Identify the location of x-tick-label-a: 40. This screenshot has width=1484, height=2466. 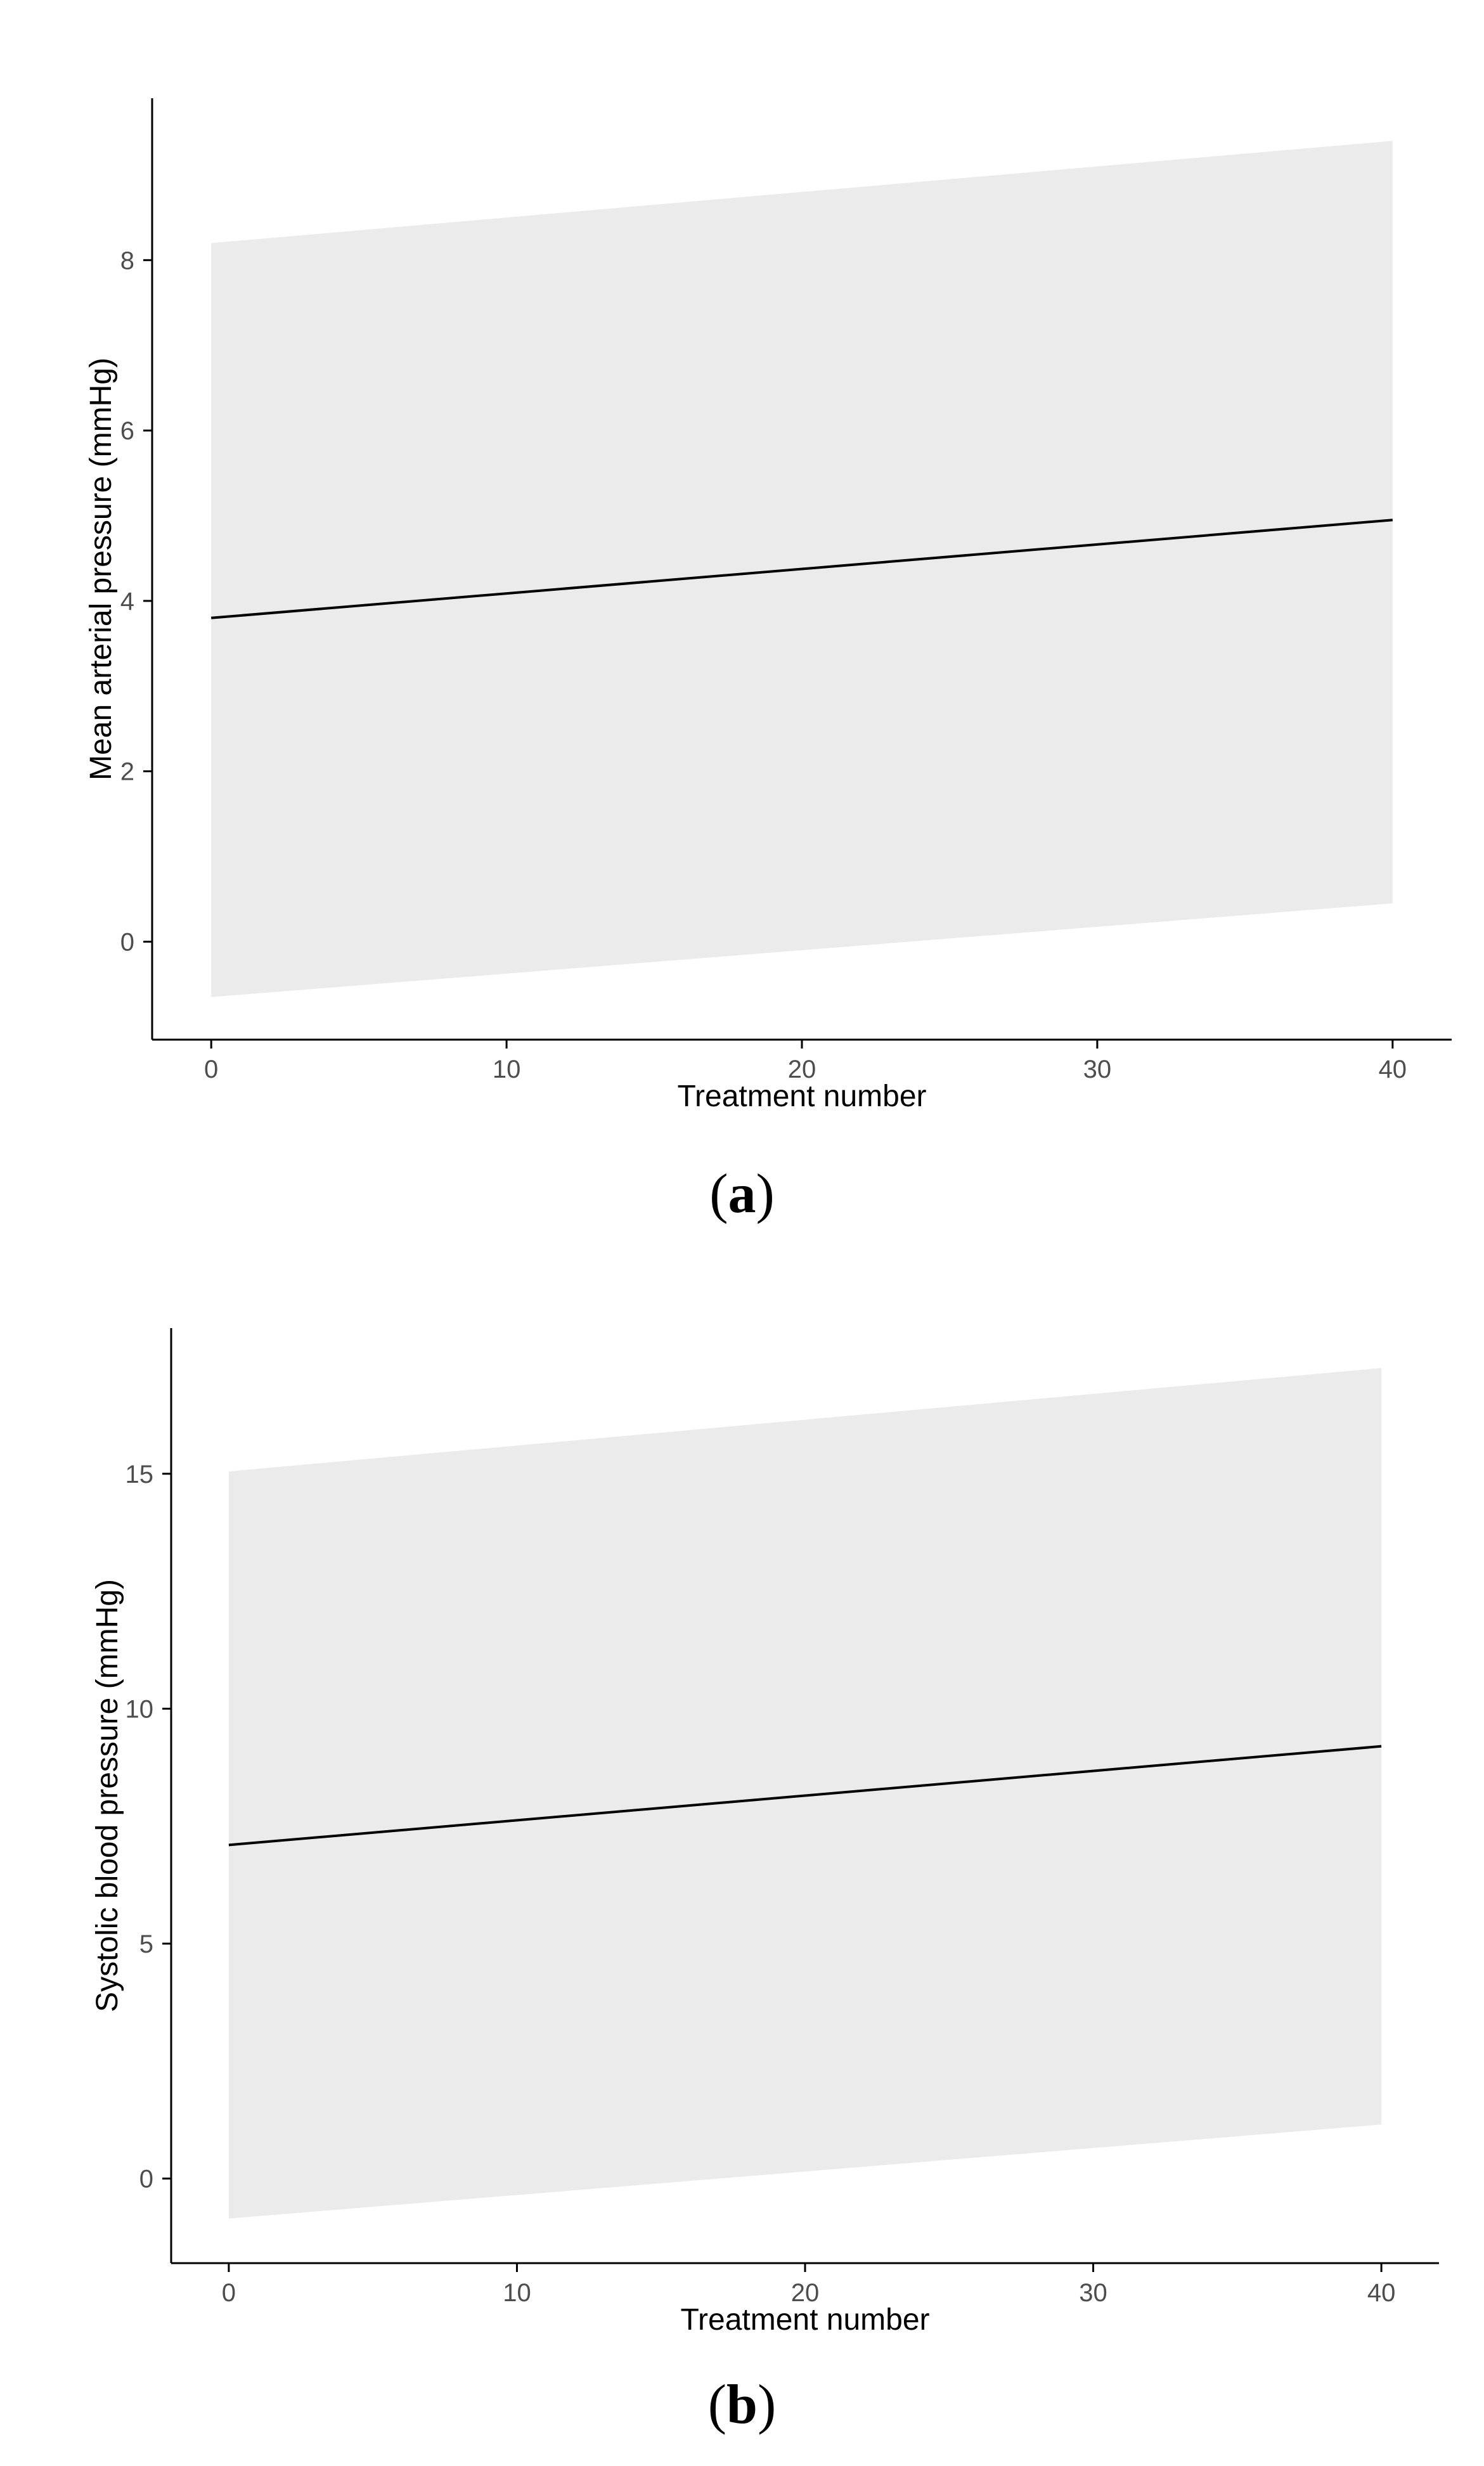
(1393, 1069).